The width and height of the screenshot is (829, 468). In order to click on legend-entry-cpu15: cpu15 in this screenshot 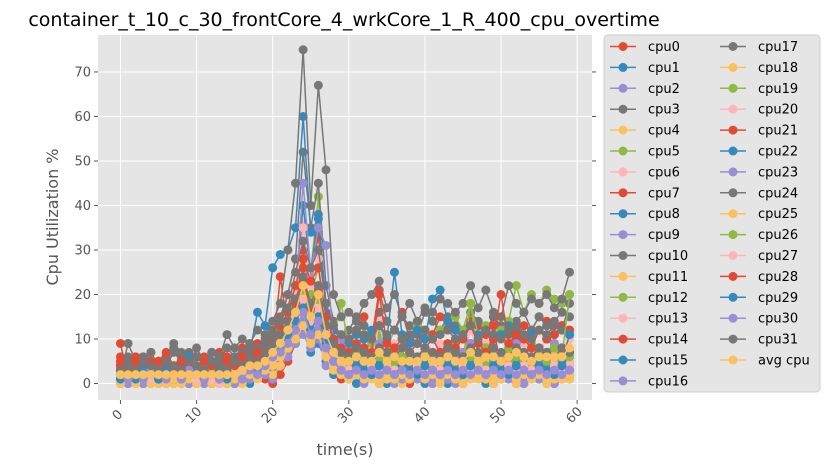, I will do `click(649, 361)`.